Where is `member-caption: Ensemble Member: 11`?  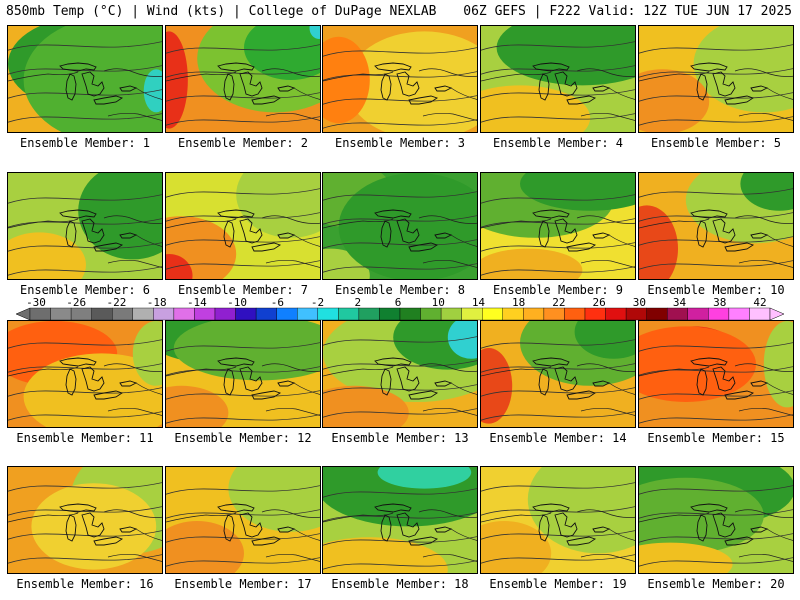
member-caption: Ensemble Member: 11 is located at coordinates (85, 438).